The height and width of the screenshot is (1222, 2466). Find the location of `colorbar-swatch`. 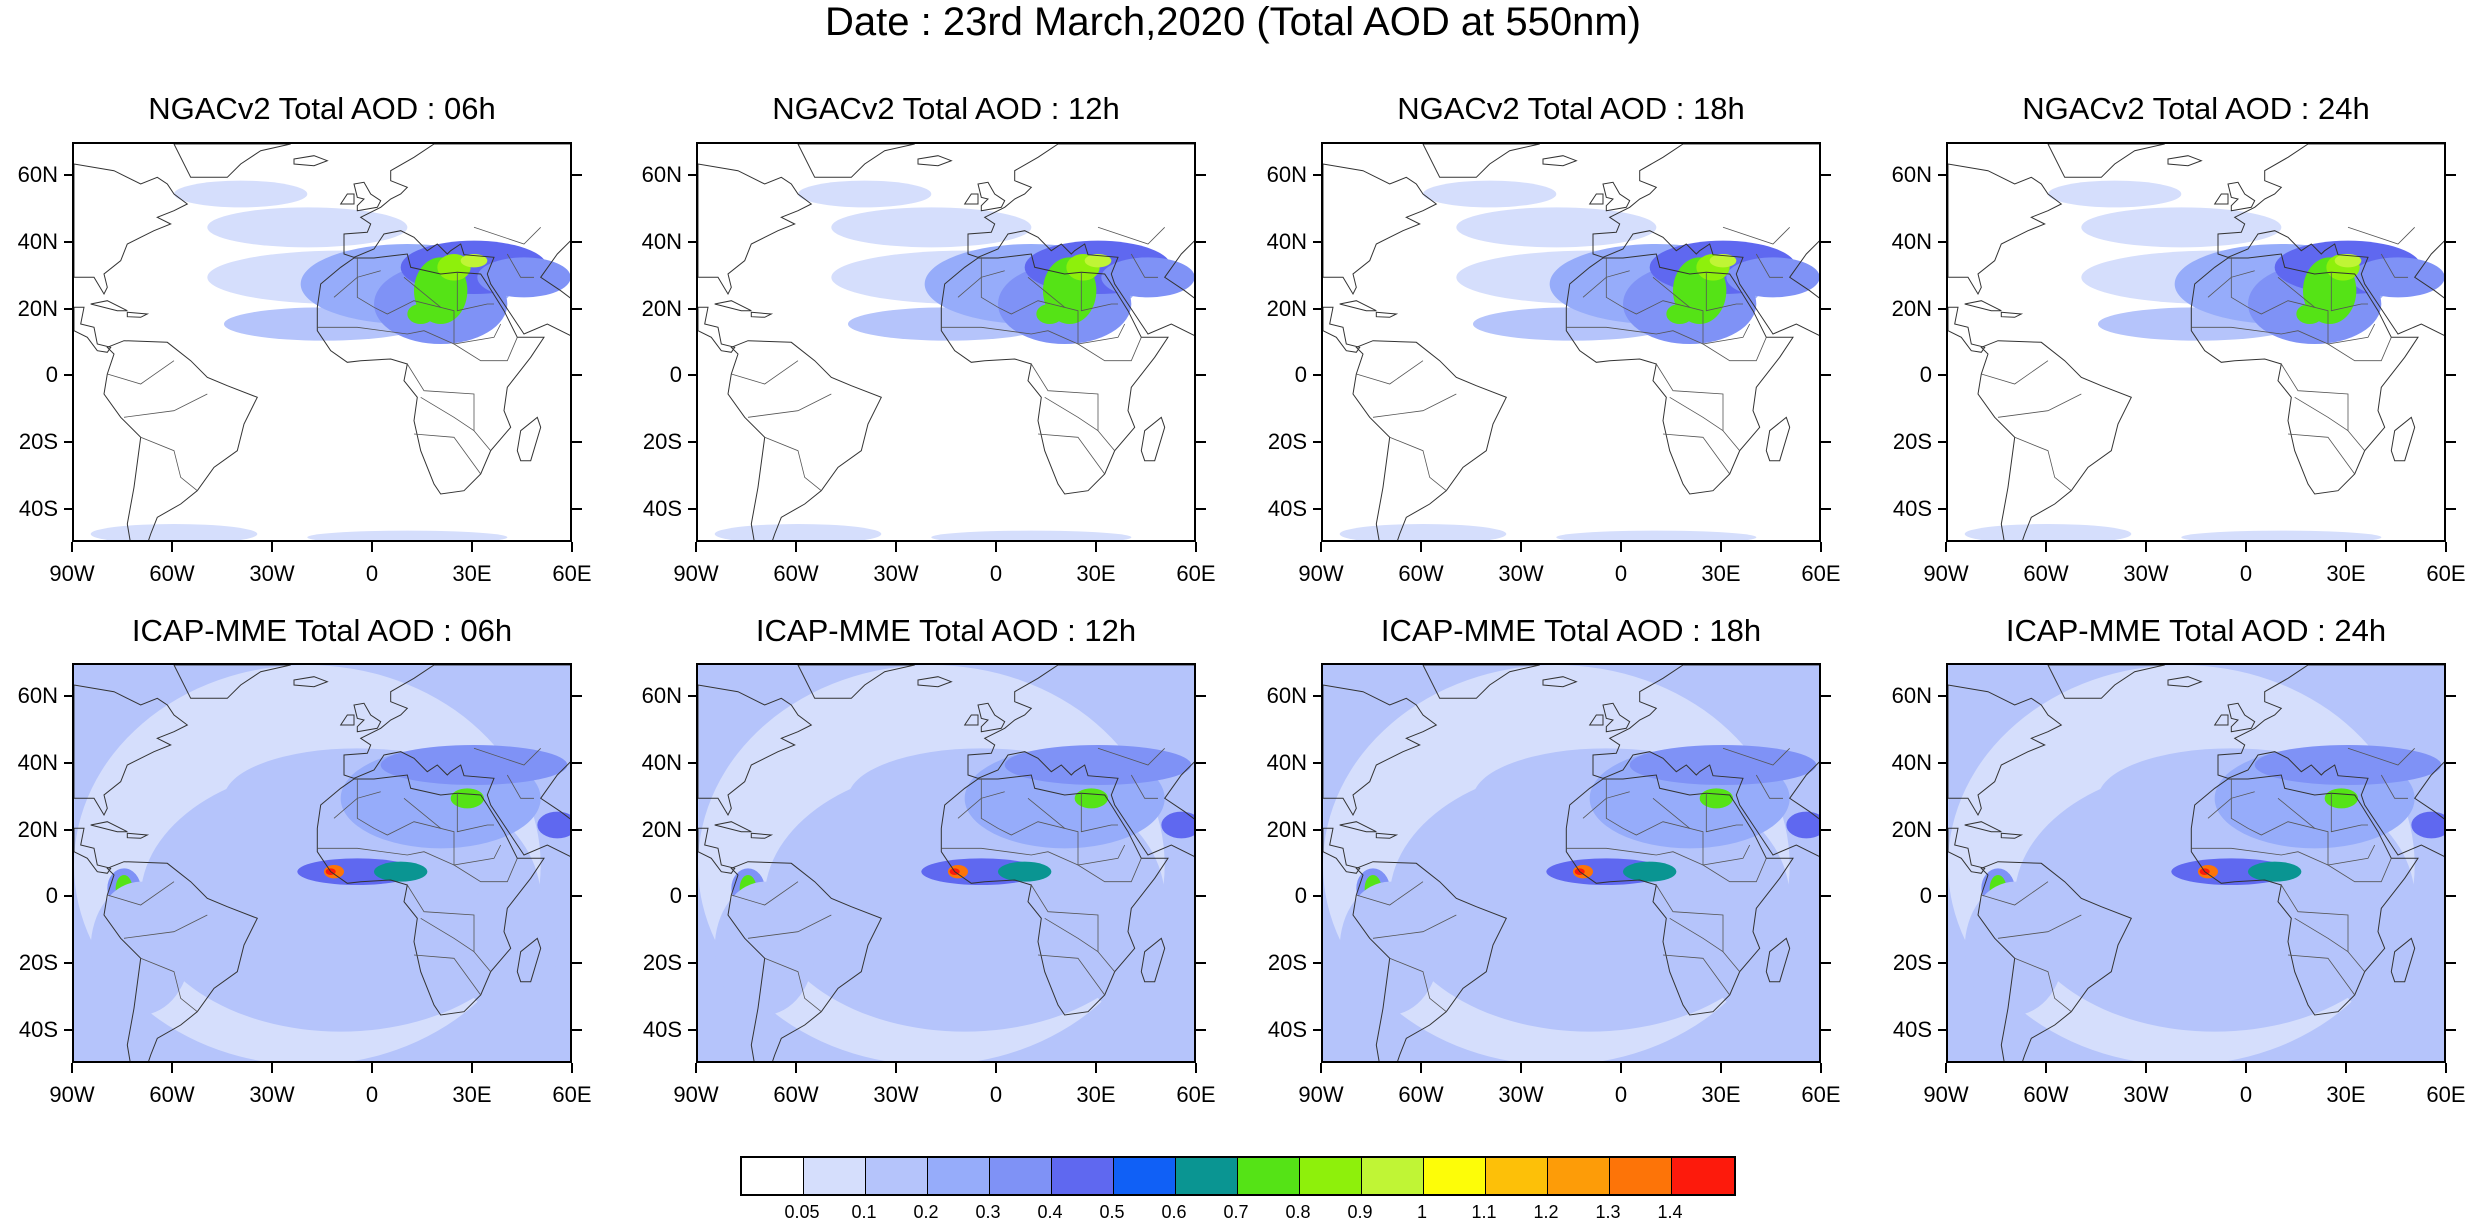

colorbar-swatch is located at coordinates (1269, 1176).